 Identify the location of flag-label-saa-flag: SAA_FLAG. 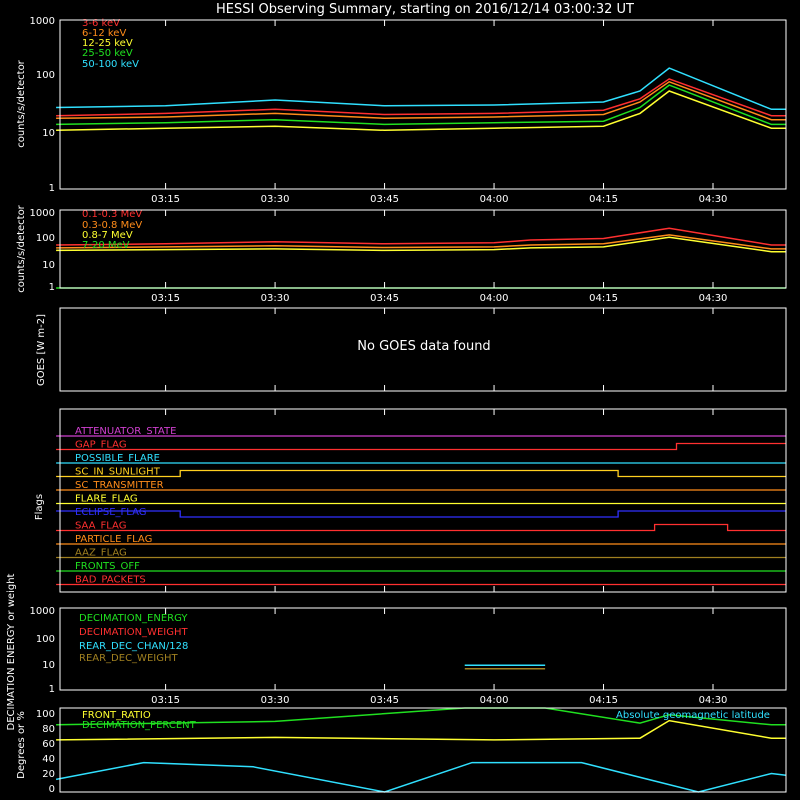
(100, 526).